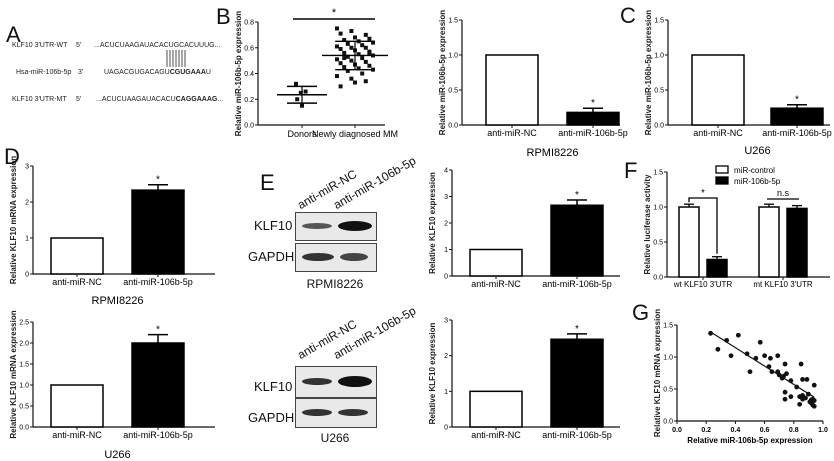 The image size is (834, 461). What do you see at coordinates (765, 430) in the screenshot?
I see `svg-text: 0.6` at bounding box center [765, 430].